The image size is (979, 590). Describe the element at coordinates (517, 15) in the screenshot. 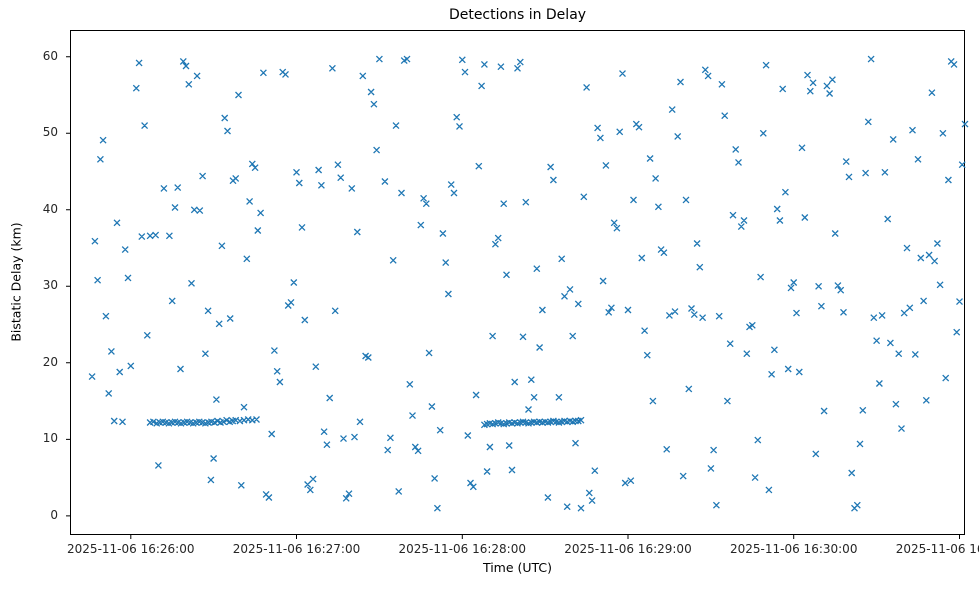

I see `chart-title: Detections in Delay` at that location.